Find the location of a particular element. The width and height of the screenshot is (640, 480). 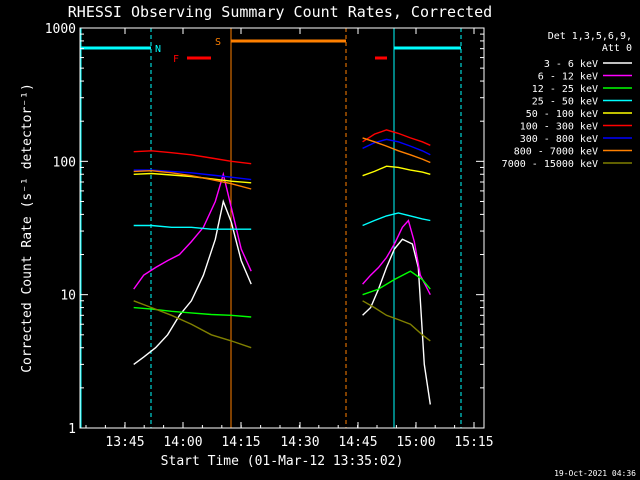

legend-header: Det 1,3,5,6,9, is located at coordinates (590, 36).